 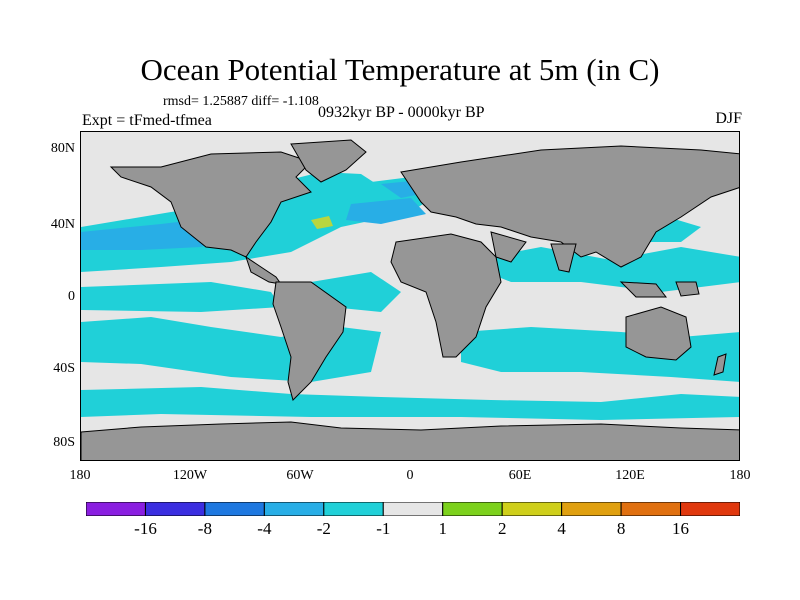 I want to click on legend-label: 4, so click(x=561, y=528).